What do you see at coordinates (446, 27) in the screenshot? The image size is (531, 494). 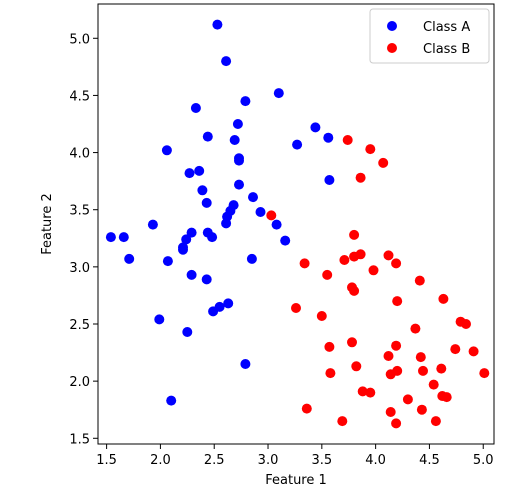 I see `legend-label-class-a: Class A` at bounding box center [446, 27].